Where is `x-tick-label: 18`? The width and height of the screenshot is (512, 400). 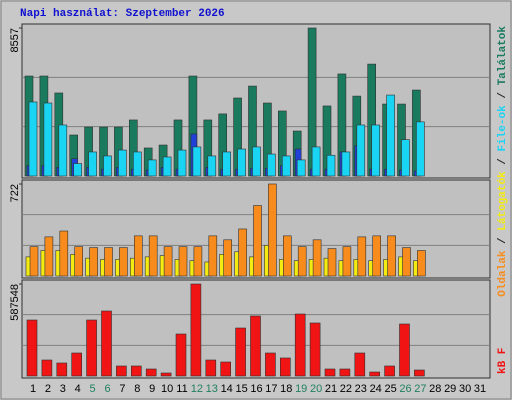 x-tick-label: 18 is located at coordinates (286, 389).